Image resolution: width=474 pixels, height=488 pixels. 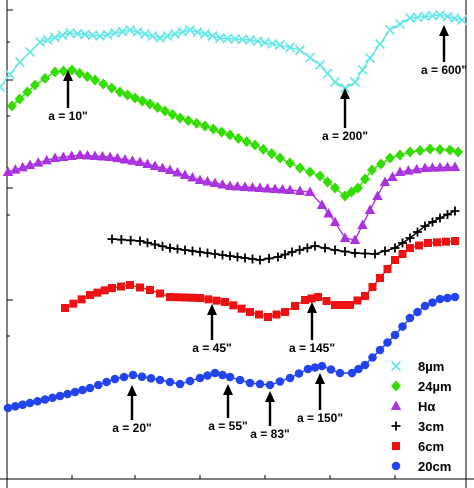 I want to click on annotation: a = 10", so click(x=68, y=96).